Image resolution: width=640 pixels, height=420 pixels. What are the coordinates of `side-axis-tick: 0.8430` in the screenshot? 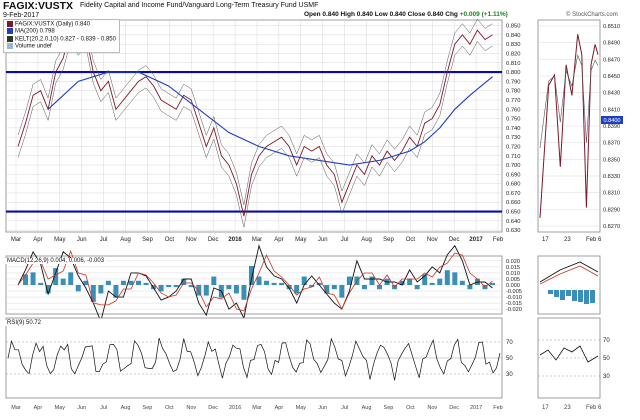 It's located at (611, 94).